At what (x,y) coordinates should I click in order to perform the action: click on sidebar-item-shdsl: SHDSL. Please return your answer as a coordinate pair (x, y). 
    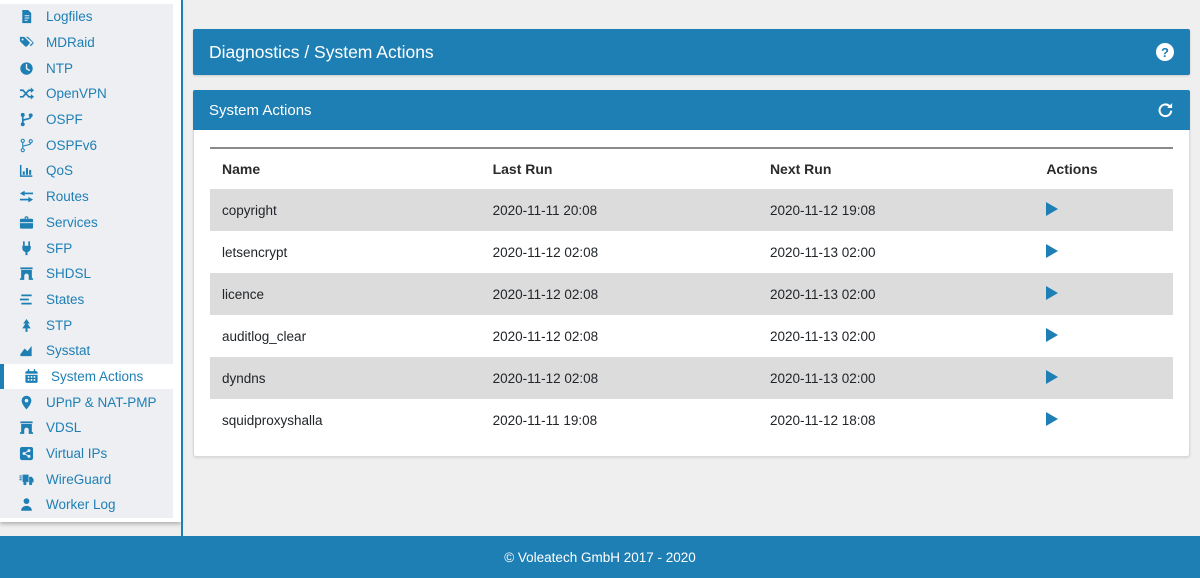
    Looking at the image, I should click on (86, 273).